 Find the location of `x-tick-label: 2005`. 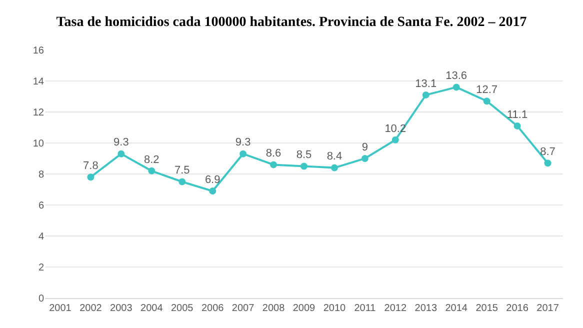

x-tick-label: 2005 is located at coordinates (182, 308).